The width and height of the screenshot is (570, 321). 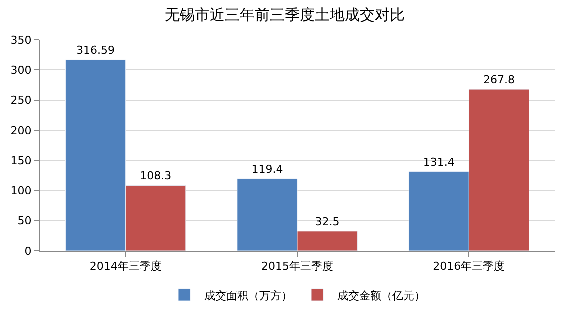 What do you see at coordinates (439, 162) in the screenshot?
I see `data-label: 131.4` at bounding box center [439, 162].